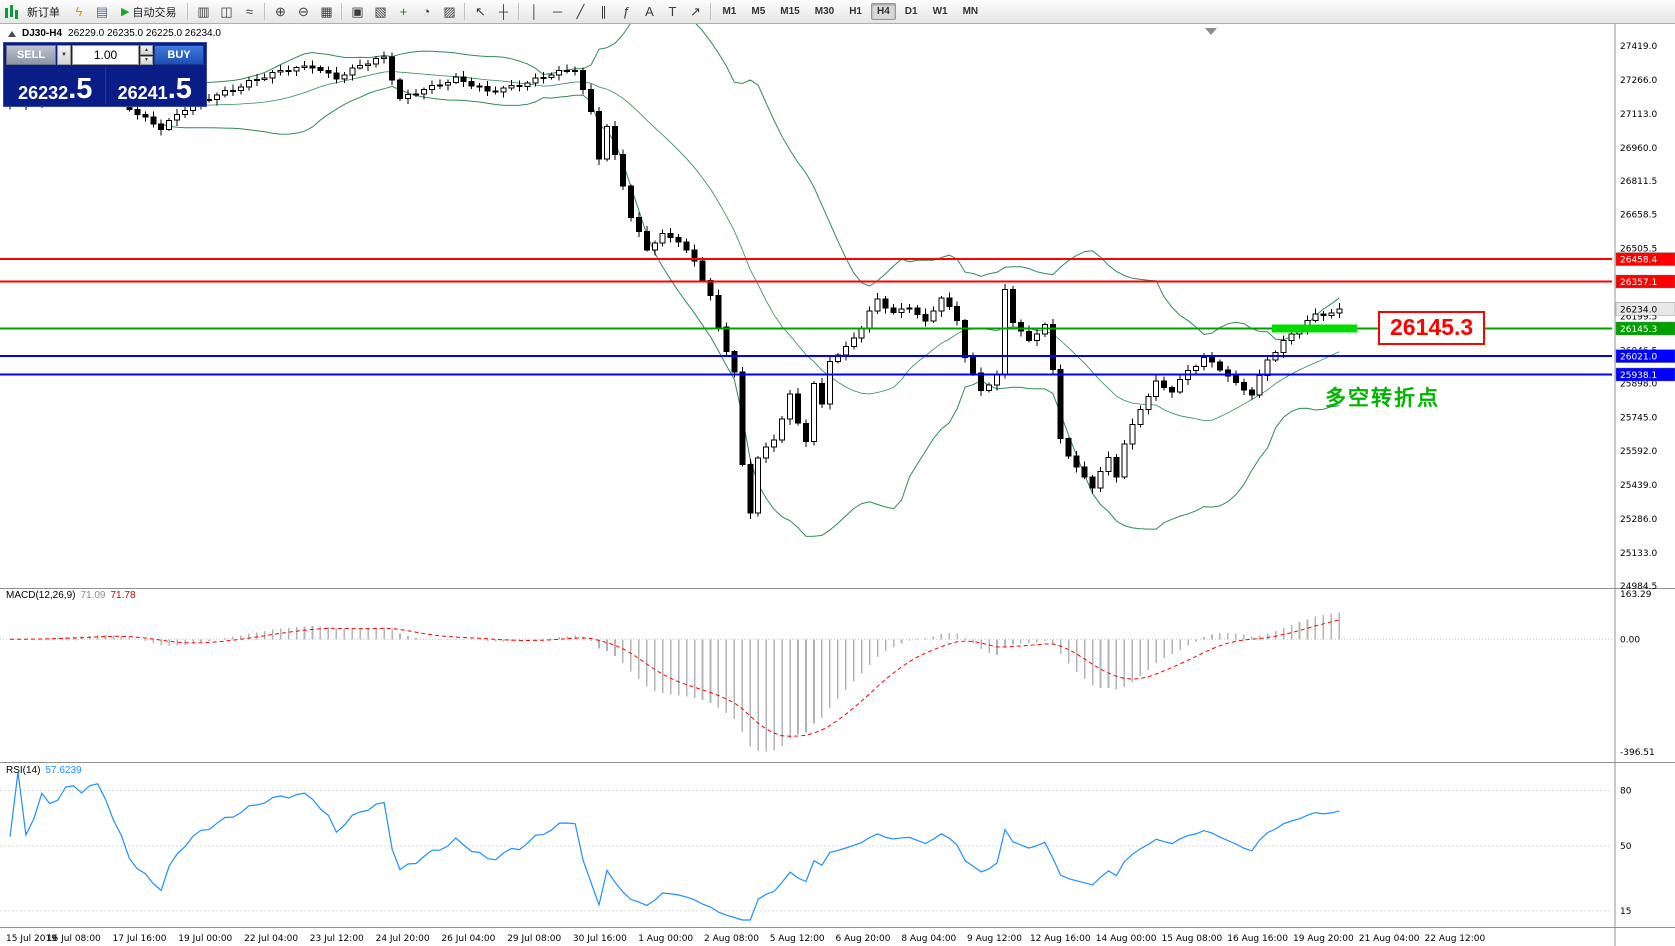  What do you see at coordinates (1637, 674) in the screenshot?
I see `macd-axis: 163.29 0.00 -396.51` at bounding box center [1637, 674].